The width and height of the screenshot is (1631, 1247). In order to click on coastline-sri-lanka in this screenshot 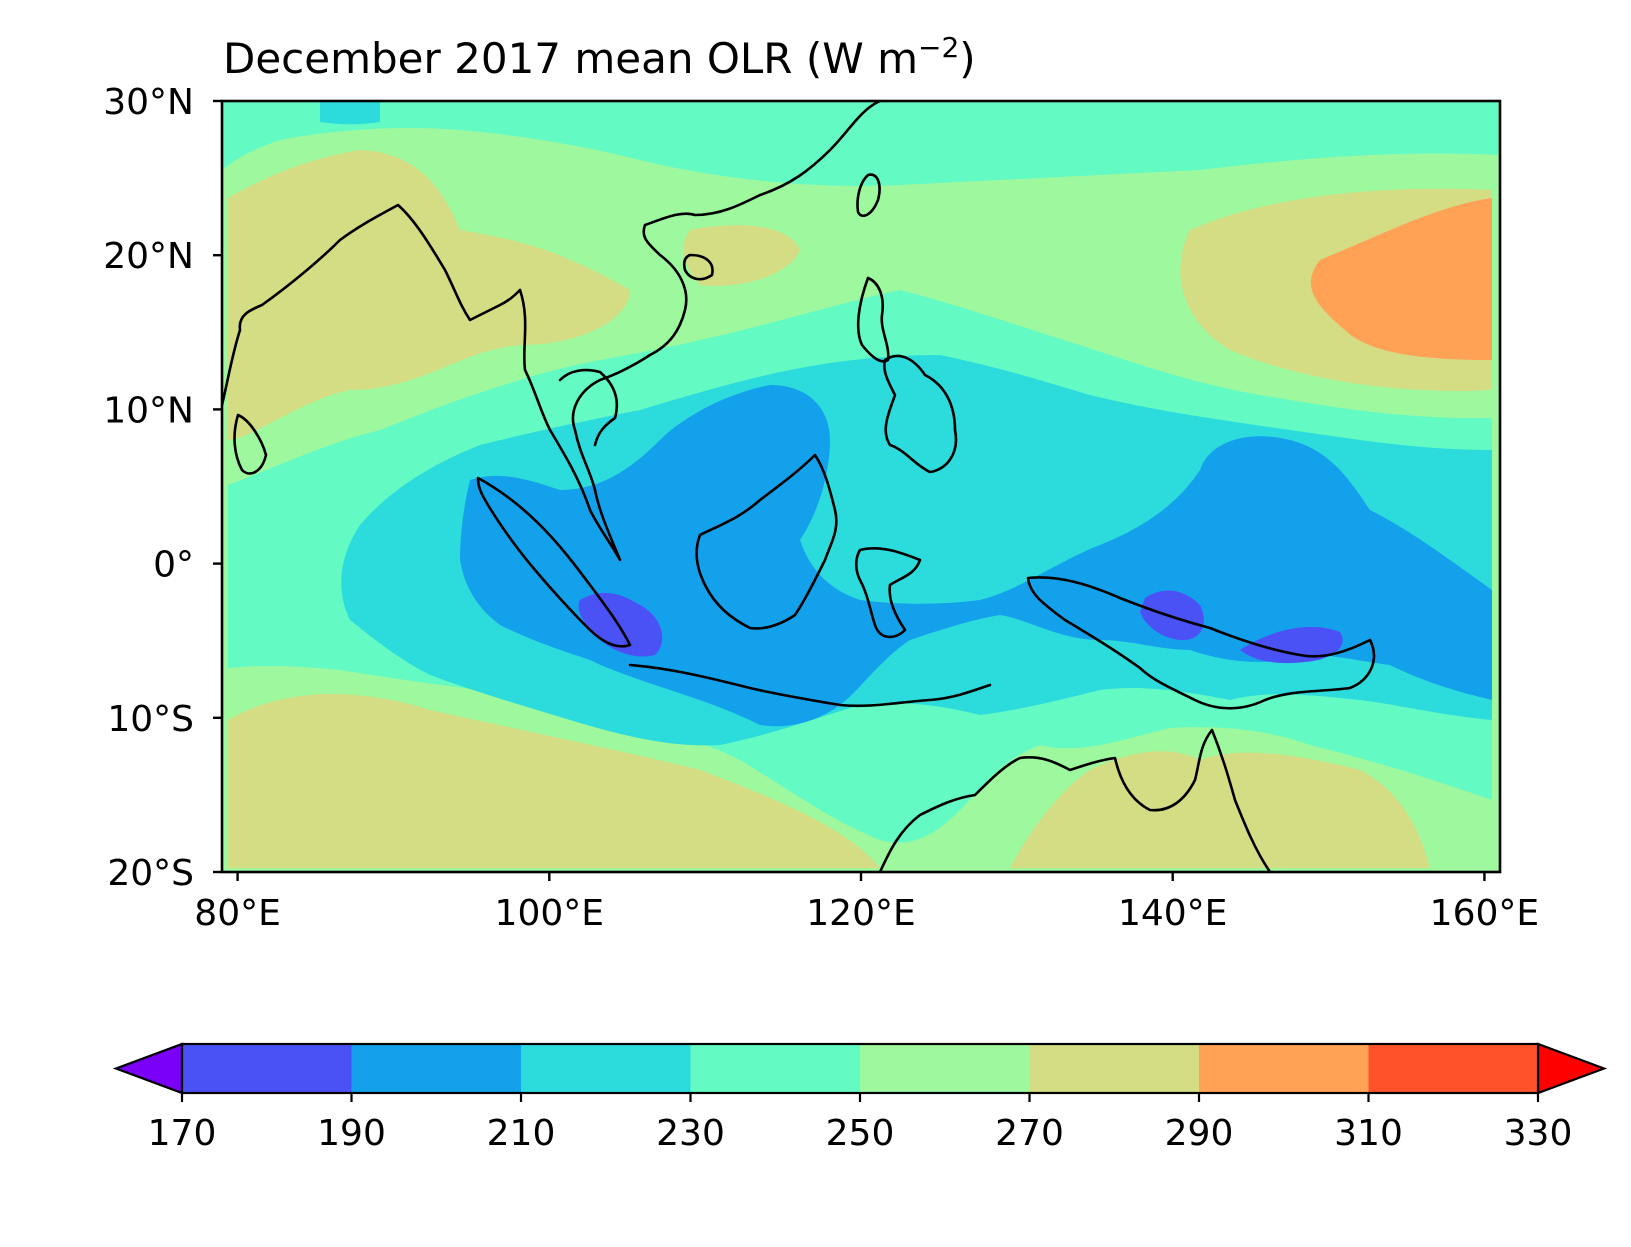, I will do `click(250, 444)`.